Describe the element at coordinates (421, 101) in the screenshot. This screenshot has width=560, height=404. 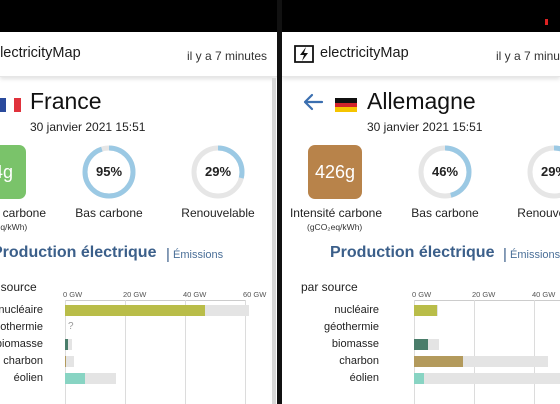
I see `zone-name: Allemagne` at that location.